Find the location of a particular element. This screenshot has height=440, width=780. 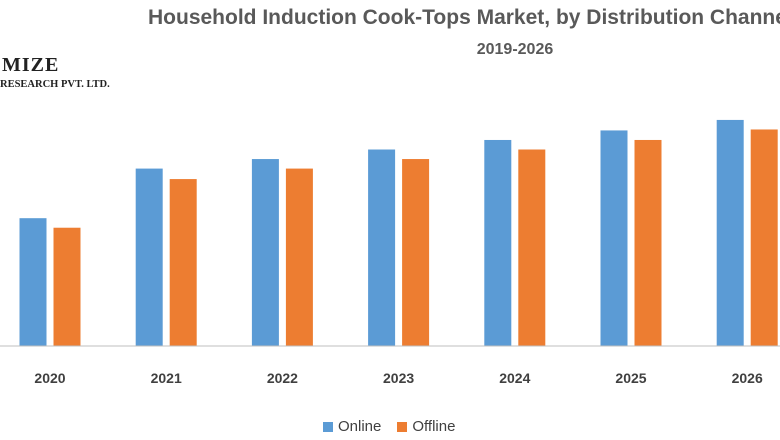

bar-offline-2020 is located at coordinates (67, 286).